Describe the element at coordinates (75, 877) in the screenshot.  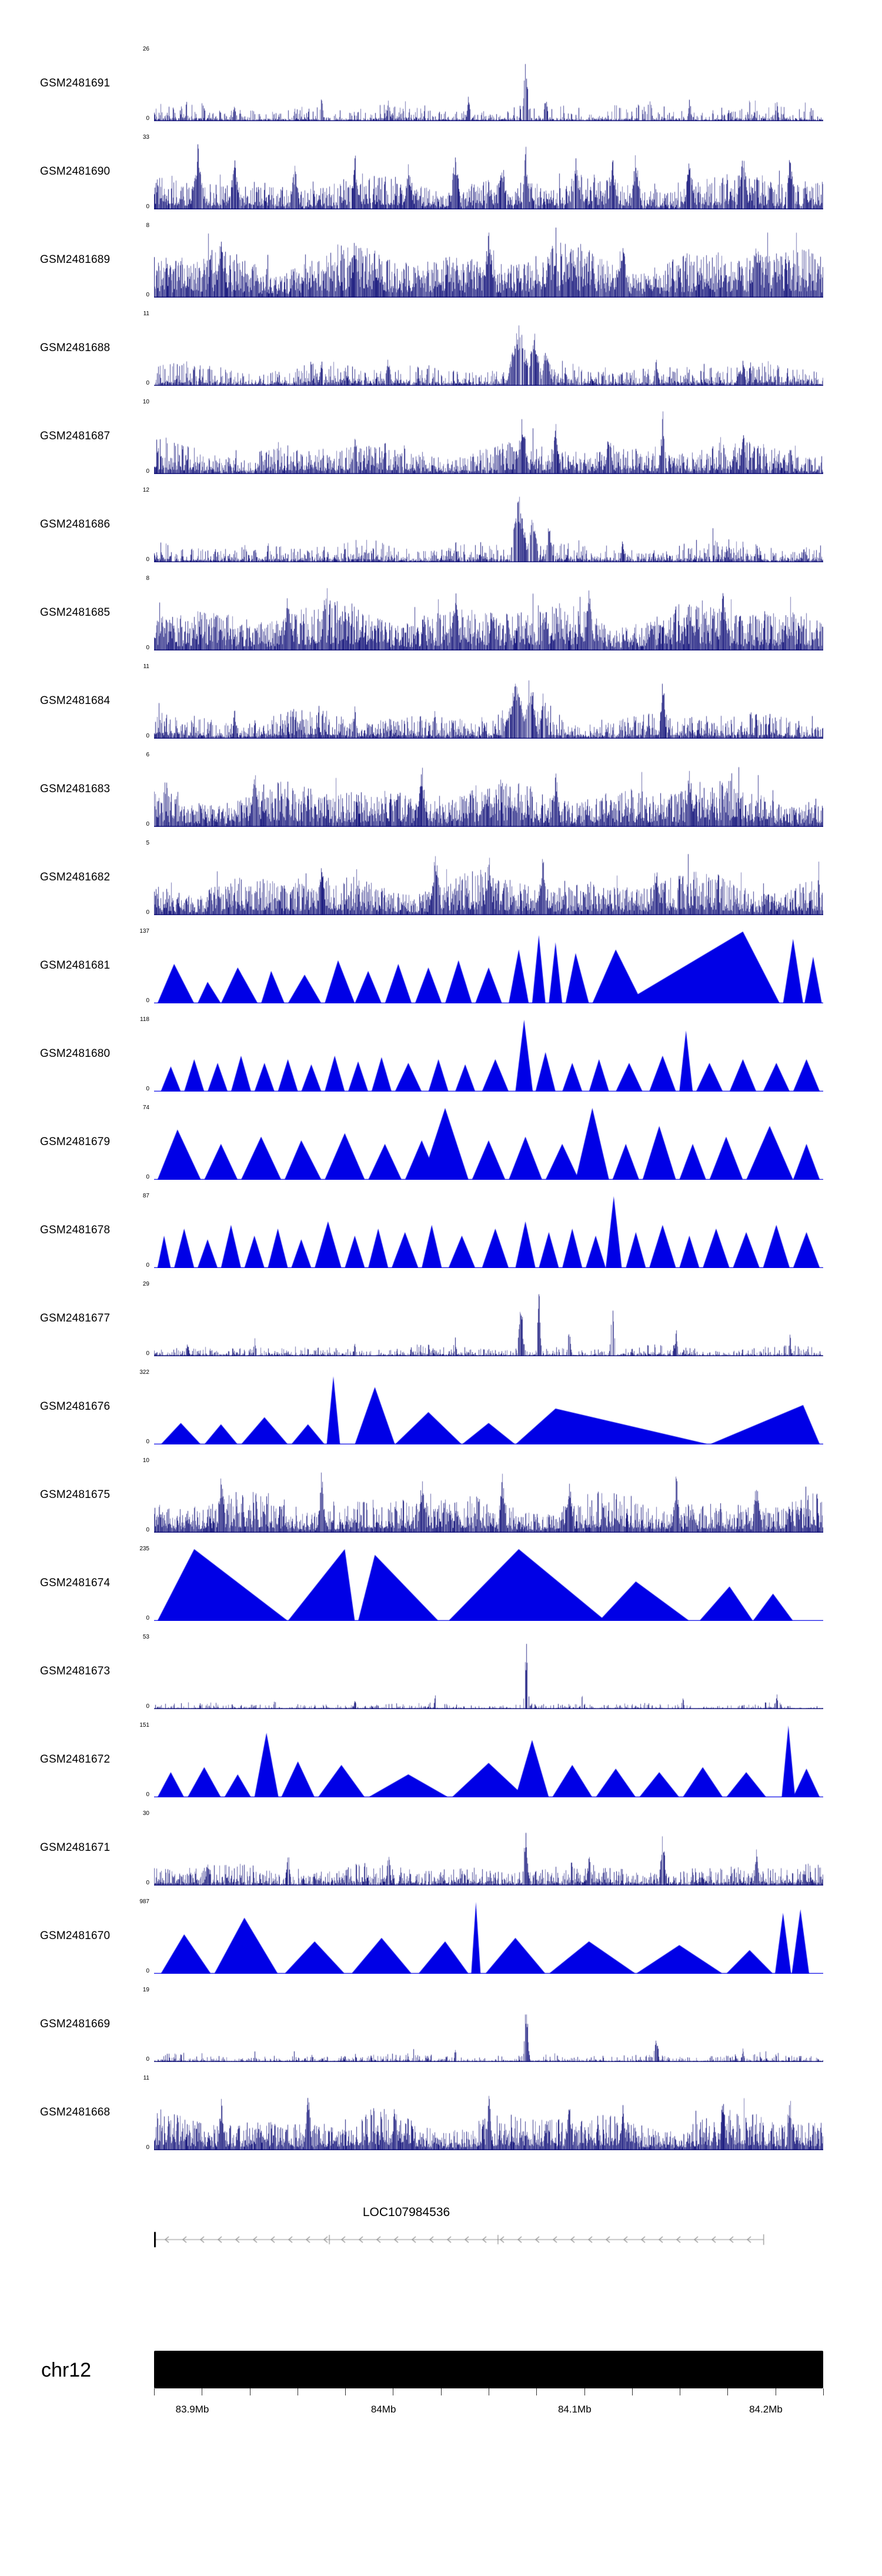
I see `track-label: GSM2481682` at that location.